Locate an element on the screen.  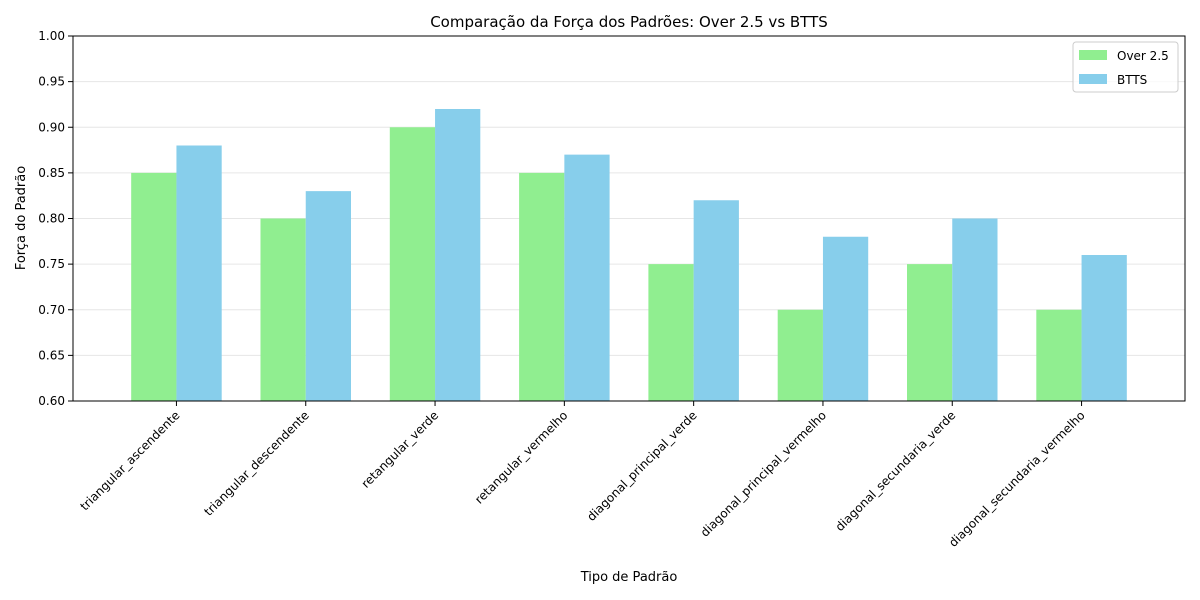
bar-btts-diagonal_principal_vermelho is located at coordinates (845, 318).